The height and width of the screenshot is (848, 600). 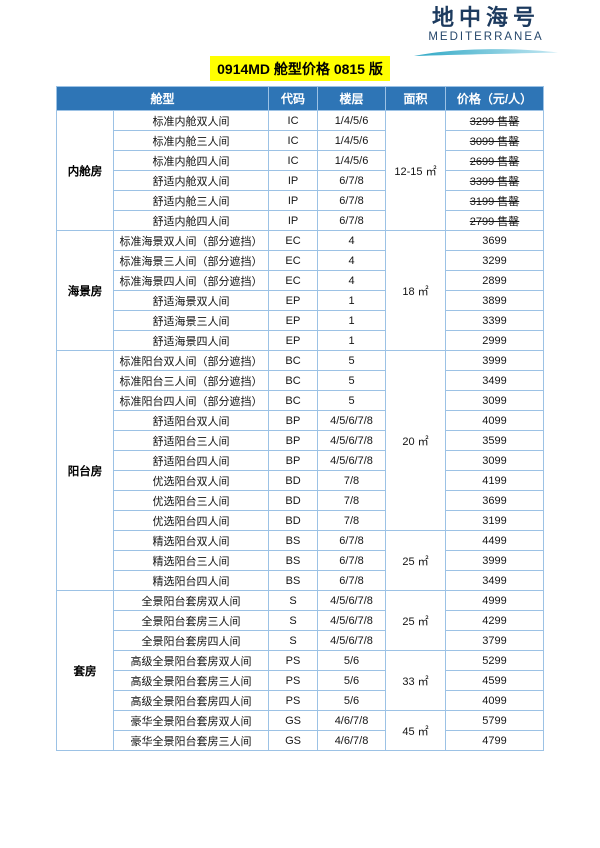 What do you see at coordinates (191, 200) in the screenshot?
I see `cabin-name-cell: 舒适内舱三人间` at bounding box center [191, 200].